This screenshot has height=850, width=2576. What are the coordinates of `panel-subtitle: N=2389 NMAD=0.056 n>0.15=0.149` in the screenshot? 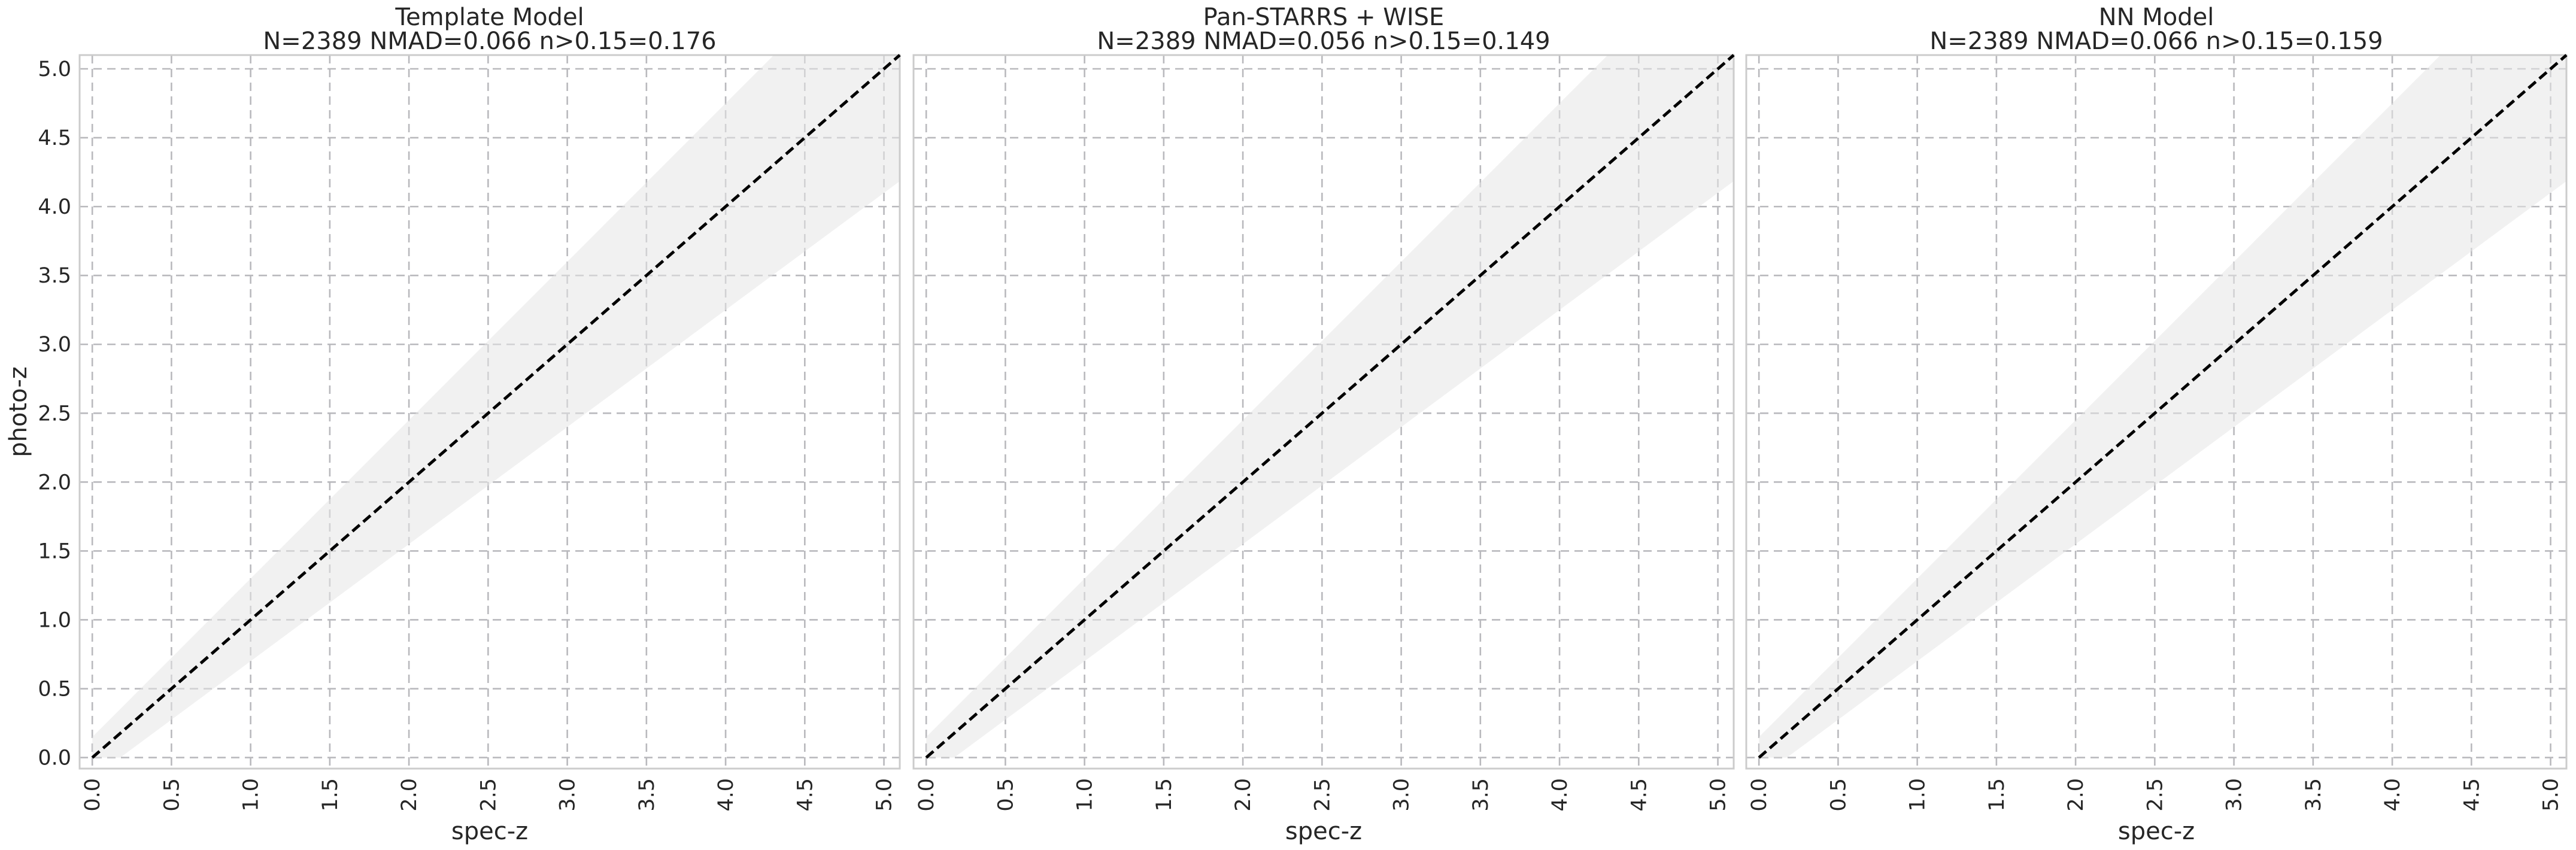 It's located at (1323, 41).